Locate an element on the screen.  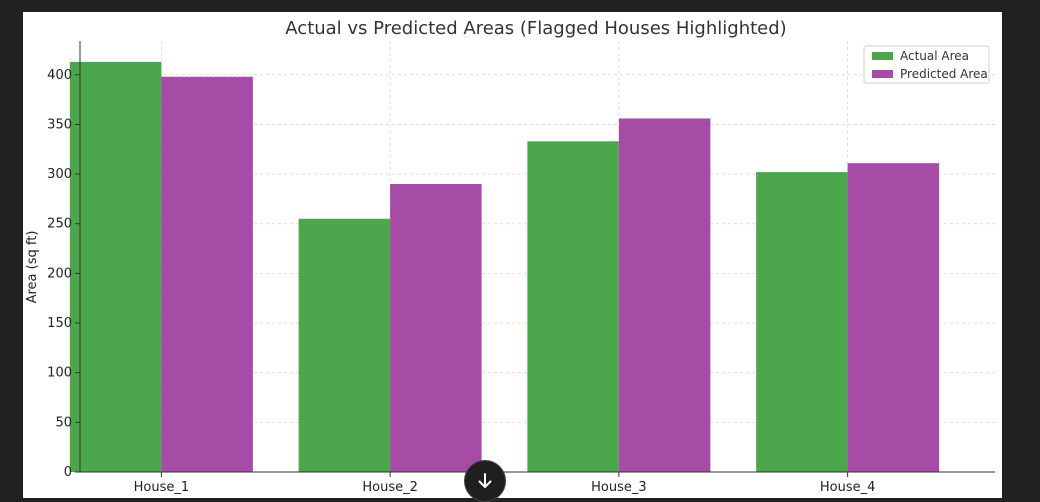
x-tick-label: House_4 is located at coordinates (848, 487).